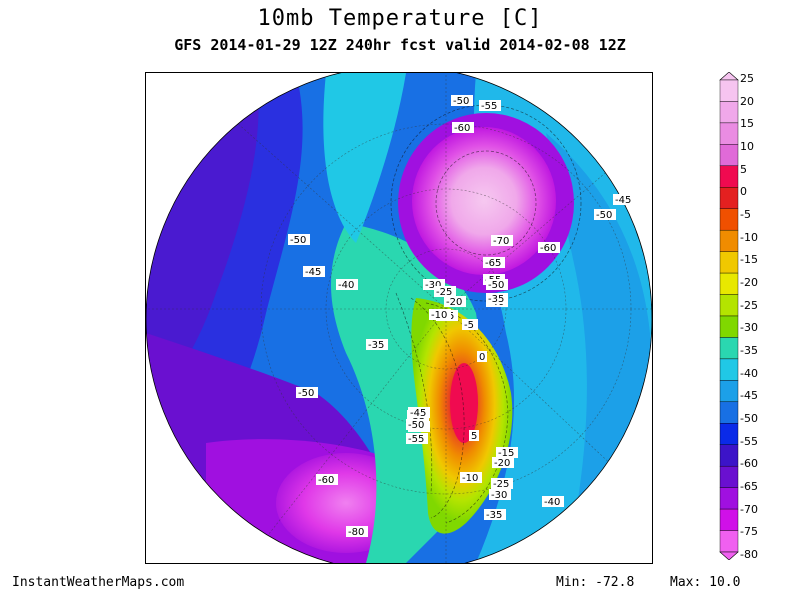  Describe the element at coordinates (749, 237) in the screenshot. I see `colorbar-tick-label: -10` at that location.